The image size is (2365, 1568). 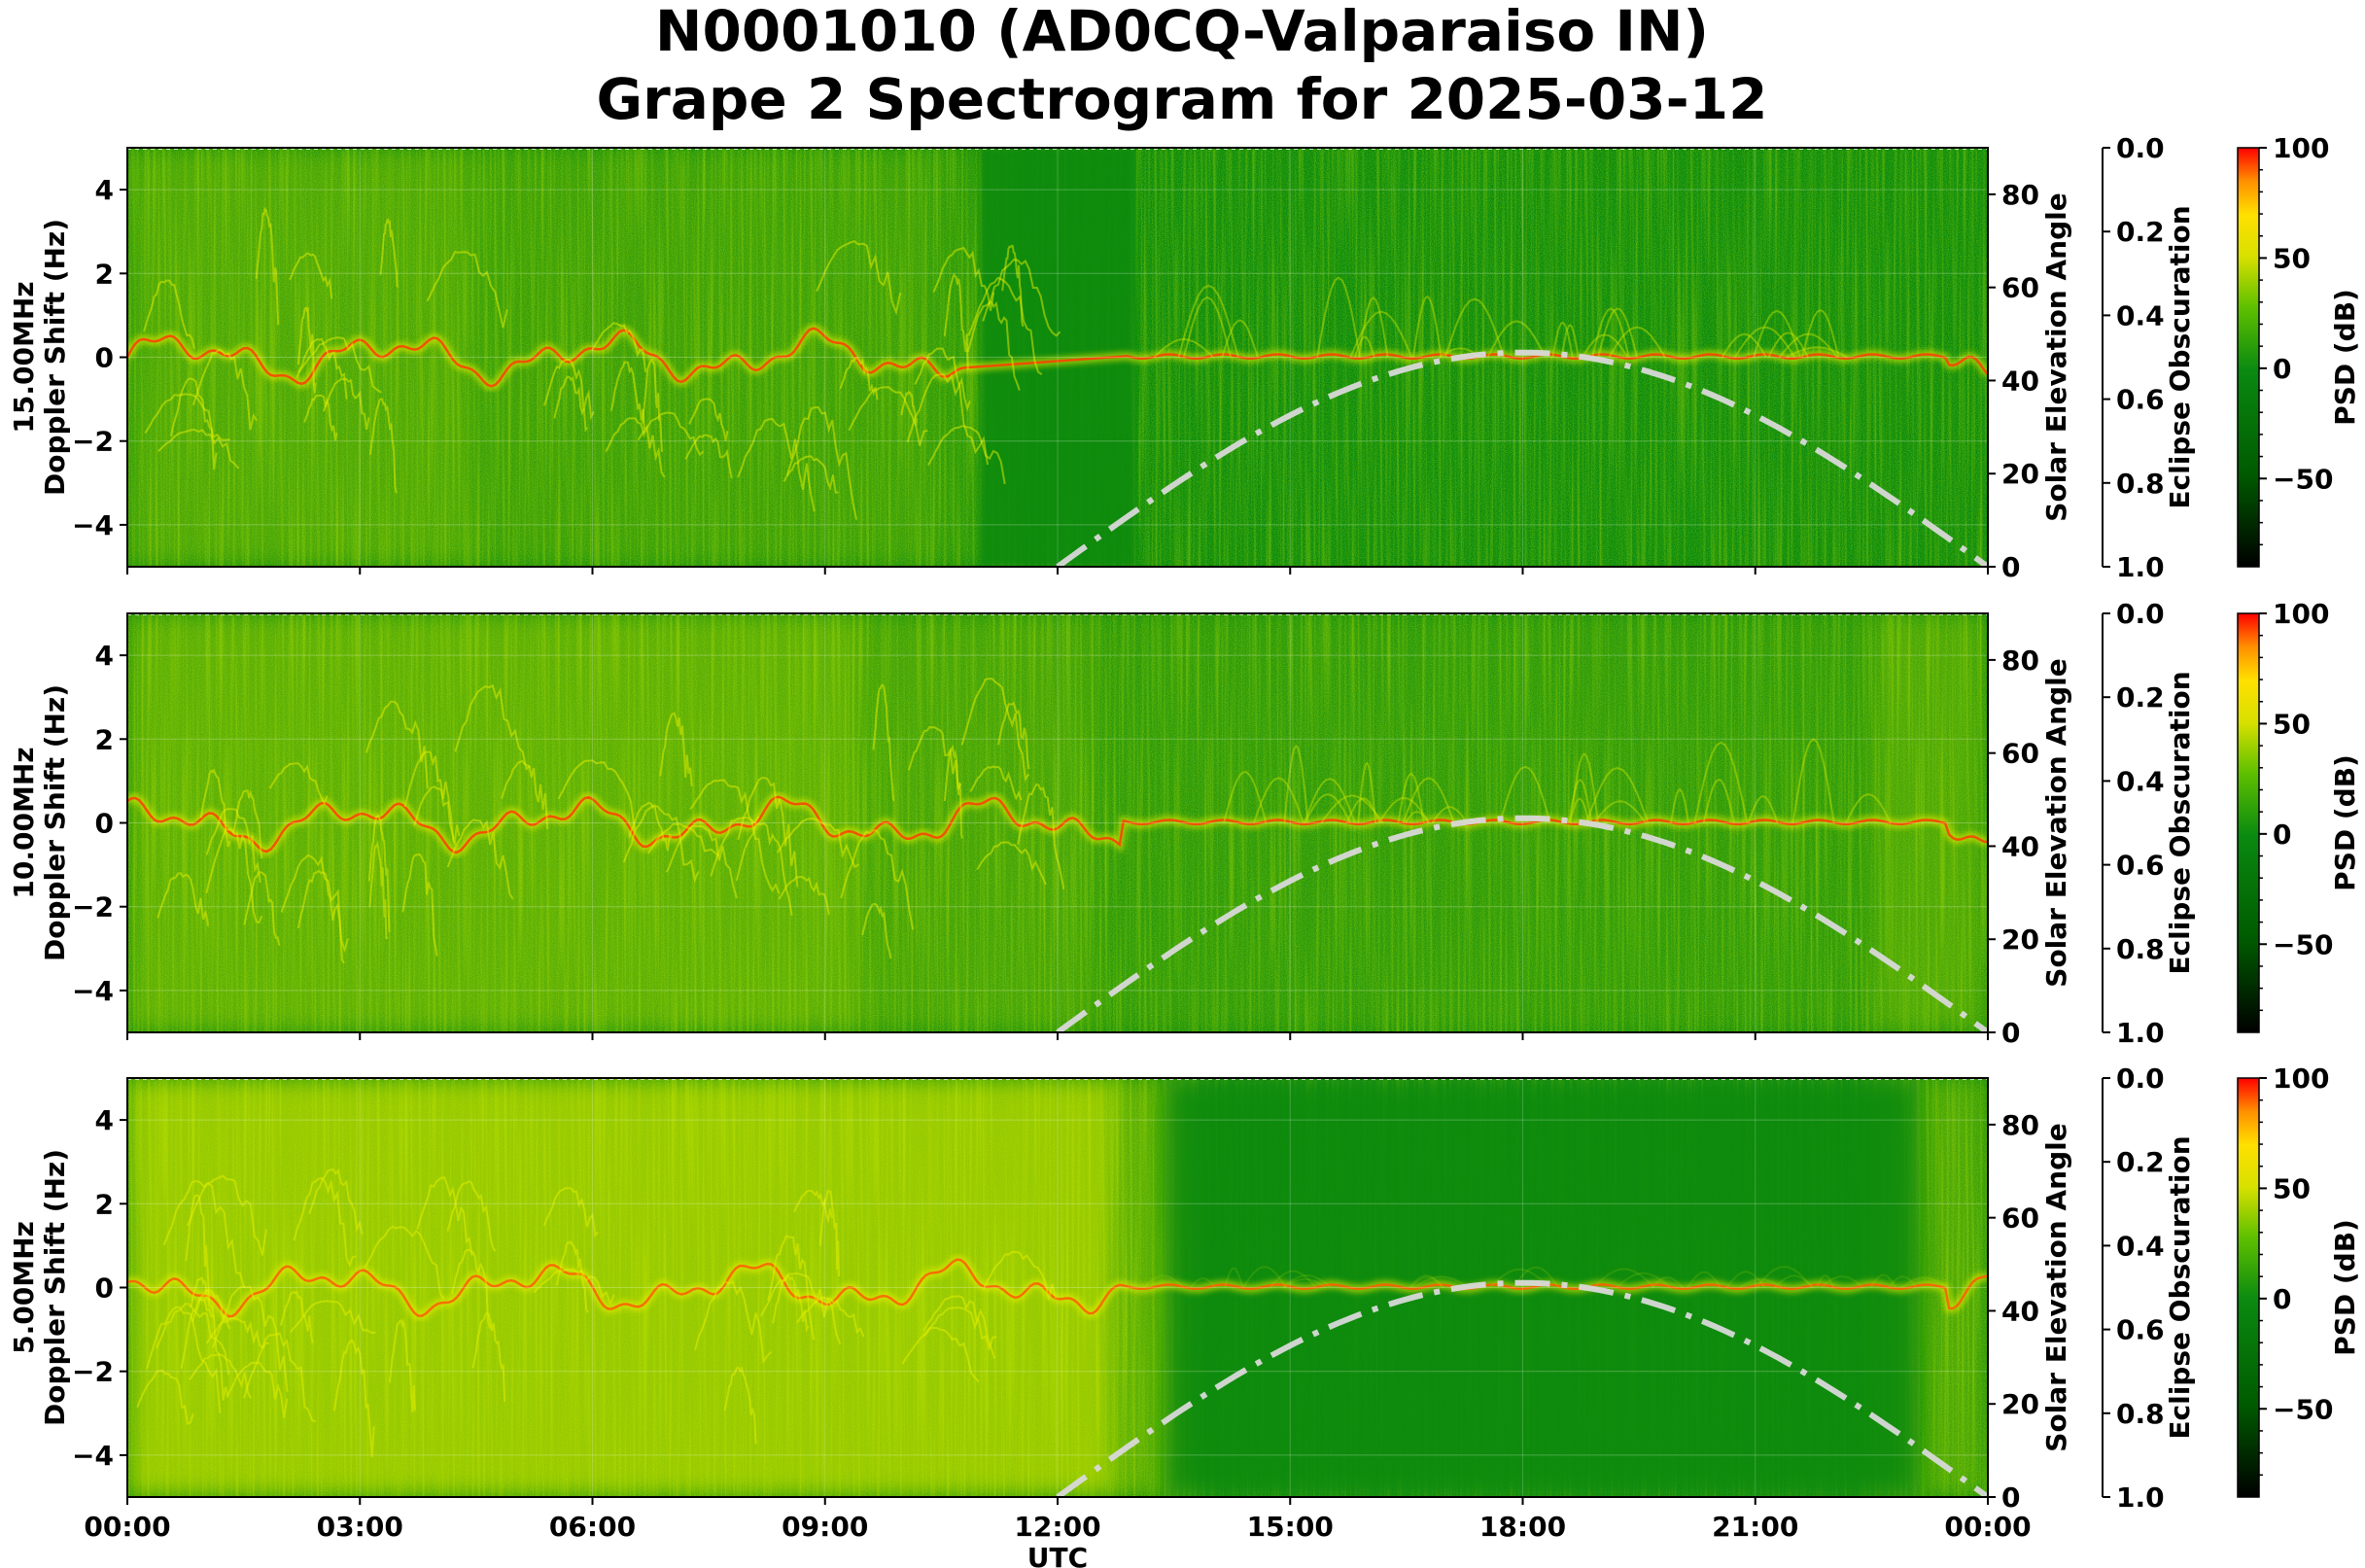 What do you see at coordinates (24, 822) in the screenshot?
I see `y-axis-label-line: 10.00MHz` at bounding box center [24, 822].